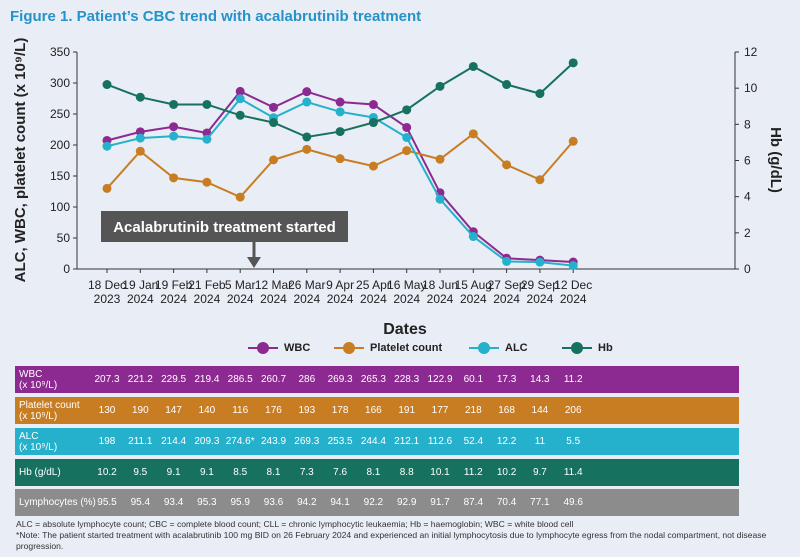 This screenshot has height=557, width=800. I want to click on table-cell: 229.5, so click(174, 379).